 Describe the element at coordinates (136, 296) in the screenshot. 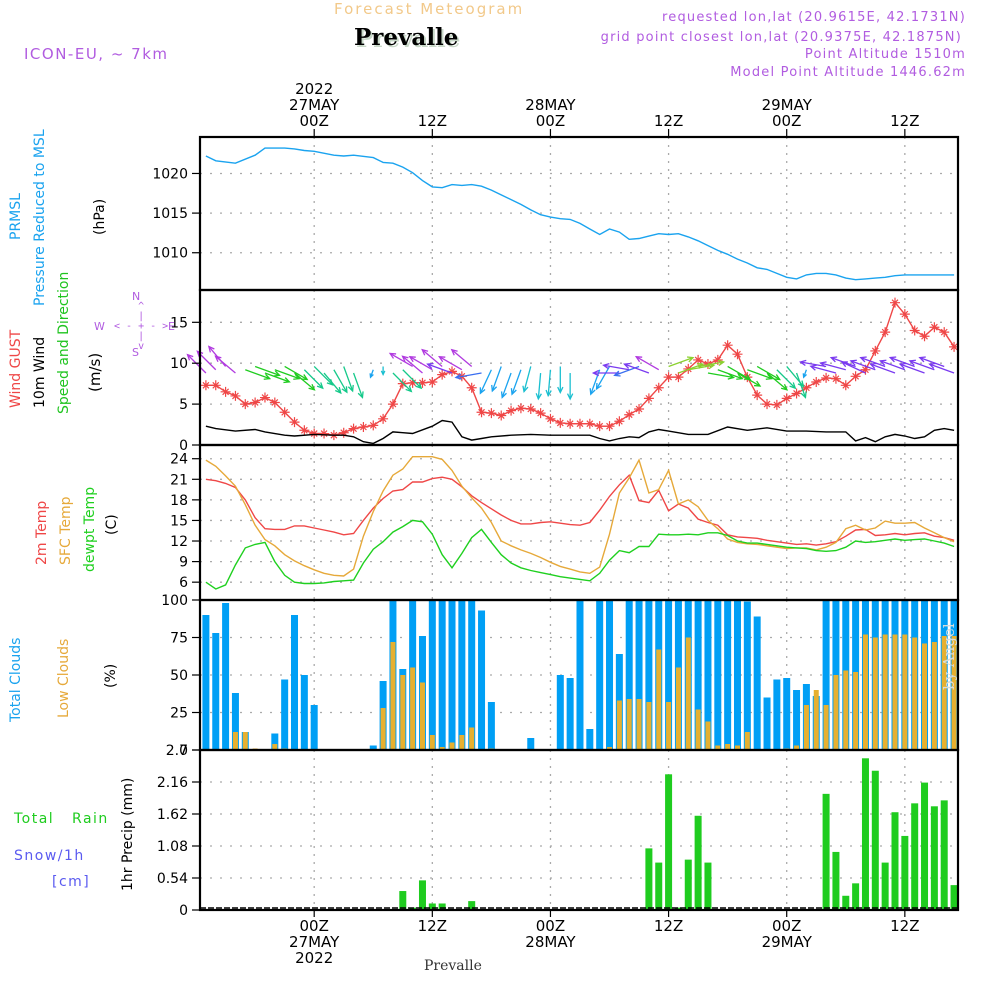

I see `compass-n: N` at that location.